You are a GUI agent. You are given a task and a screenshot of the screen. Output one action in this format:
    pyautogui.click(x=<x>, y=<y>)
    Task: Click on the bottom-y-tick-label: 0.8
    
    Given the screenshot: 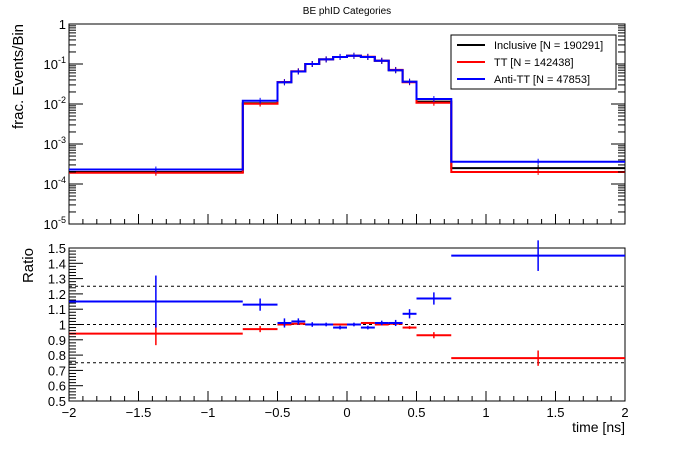 What is the action you would take?
    pyautogui.click(x=57, y=355)
    